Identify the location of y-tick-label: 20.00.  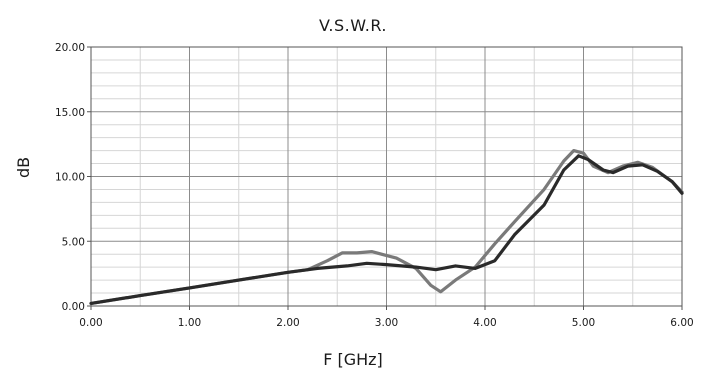
(70, 48).